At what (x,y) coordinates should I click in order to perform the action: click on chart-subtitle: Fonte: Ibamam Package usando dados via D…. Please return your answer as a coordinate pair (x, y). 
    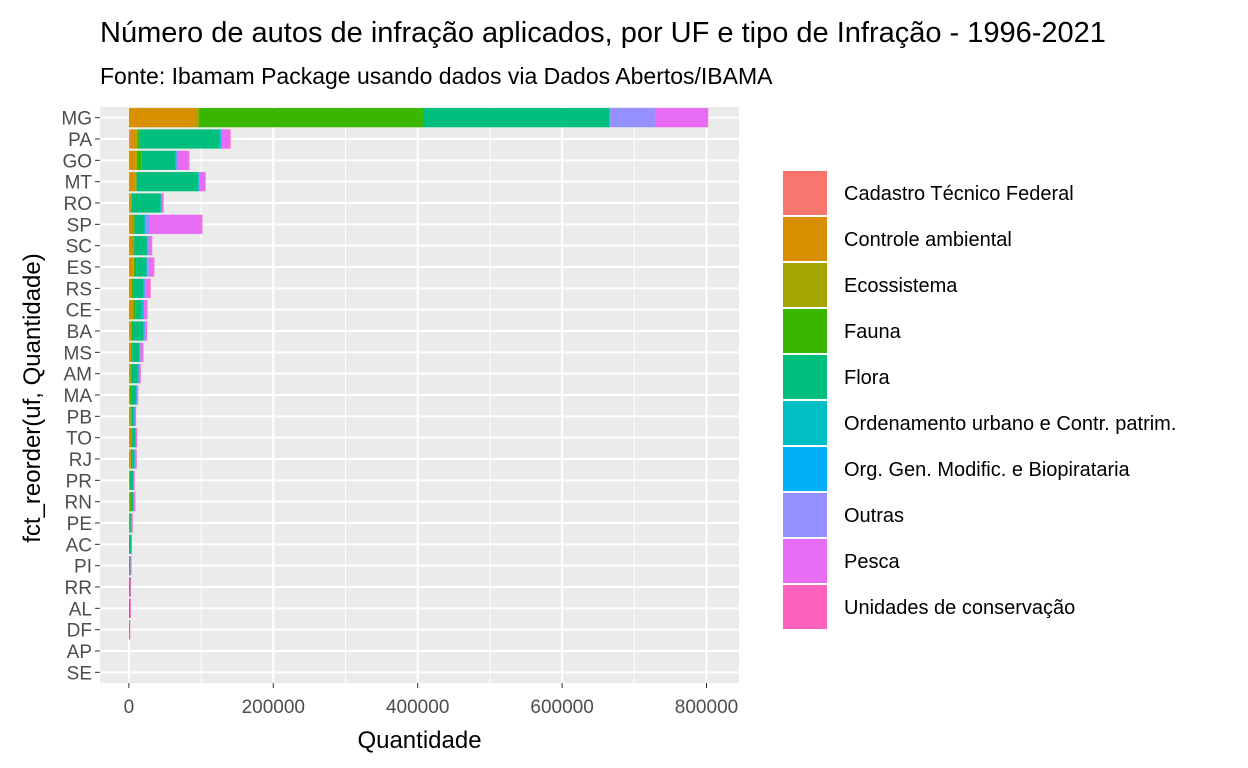
    Looking at the image, I should click on (436, 76).